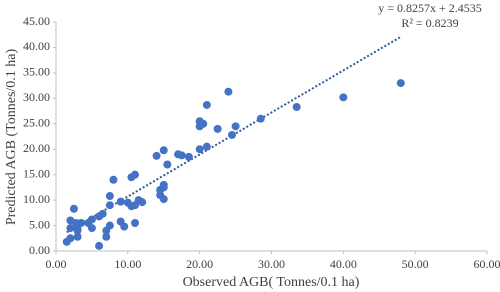  What do you see at coordinates (343, 264) in the screenshot?
I see `x-tick-label: 40.00` at bounding box center [343, 264].